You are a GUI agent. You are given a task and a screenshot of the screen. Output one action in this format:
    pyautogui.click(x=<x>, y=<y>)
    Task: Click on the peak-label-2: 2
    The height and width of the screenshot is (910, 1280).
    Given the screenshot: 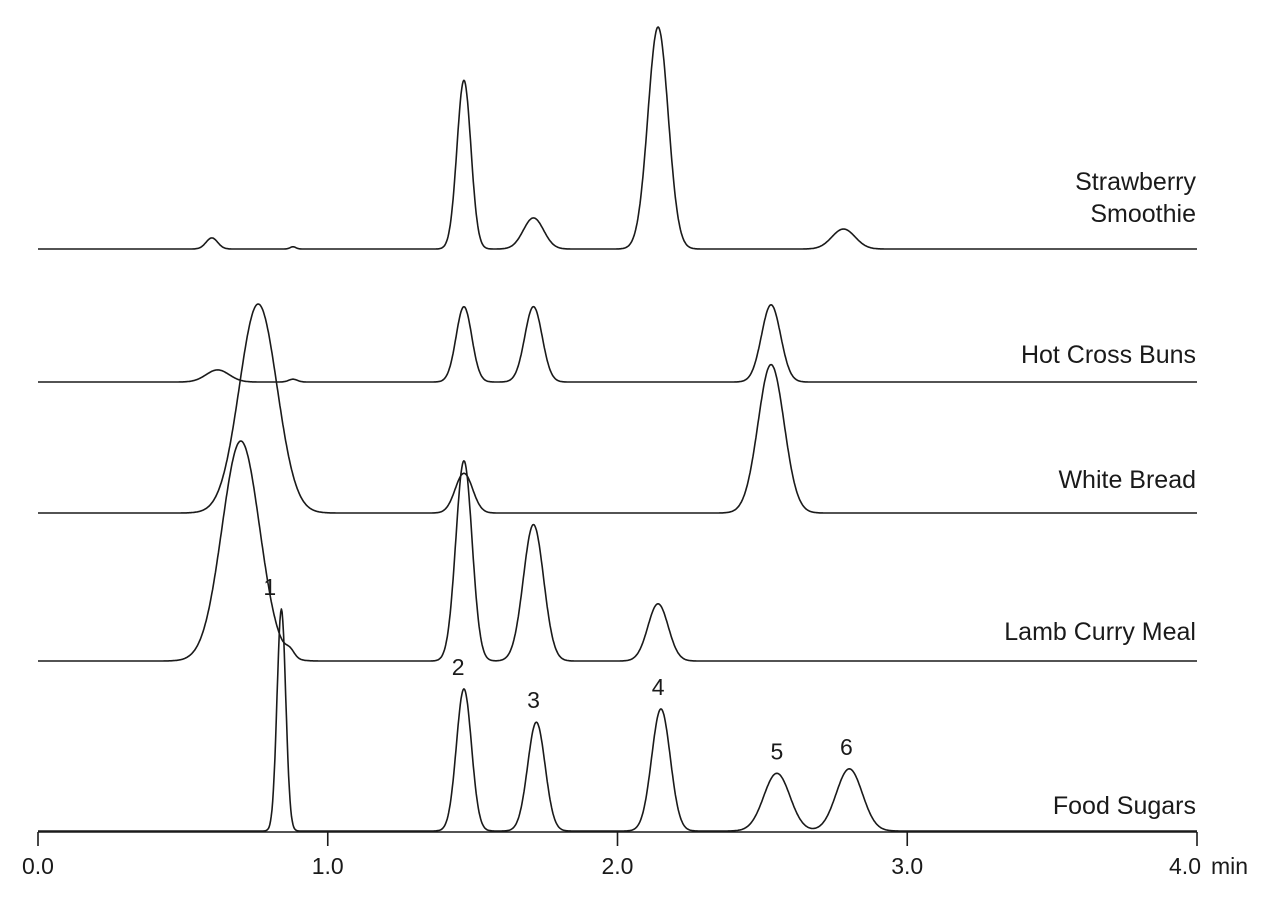 What is the action you would take?
    pyautogui.click(x=458, y=667)
    